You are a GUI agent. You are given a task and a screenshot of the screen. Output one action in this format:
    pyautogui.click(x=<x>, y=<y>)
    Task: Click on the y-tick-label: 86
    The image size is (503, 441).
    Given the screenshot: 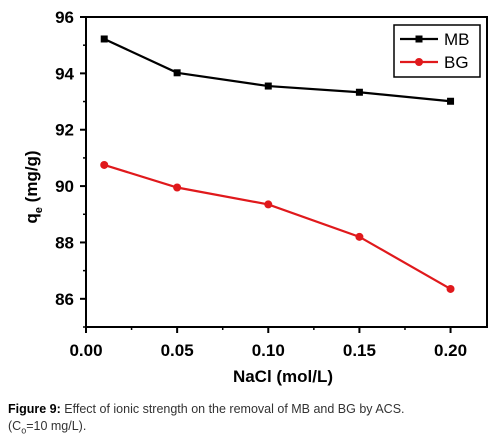 What is the action you would take?
    pyautogui.click(x=64, y=299)
    